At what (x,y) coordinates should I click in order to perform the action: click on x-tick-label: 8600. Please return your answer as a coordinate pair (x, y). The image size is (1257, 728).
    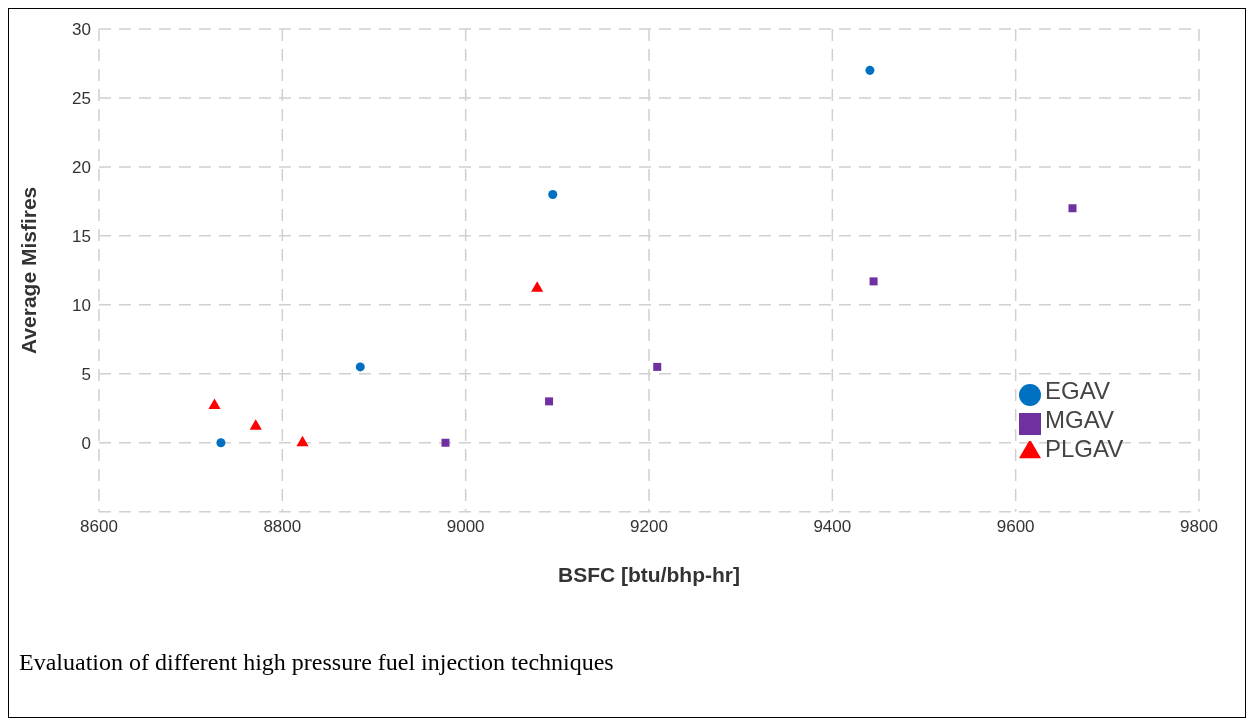
    Looking at the image, I should click on (99, 526).